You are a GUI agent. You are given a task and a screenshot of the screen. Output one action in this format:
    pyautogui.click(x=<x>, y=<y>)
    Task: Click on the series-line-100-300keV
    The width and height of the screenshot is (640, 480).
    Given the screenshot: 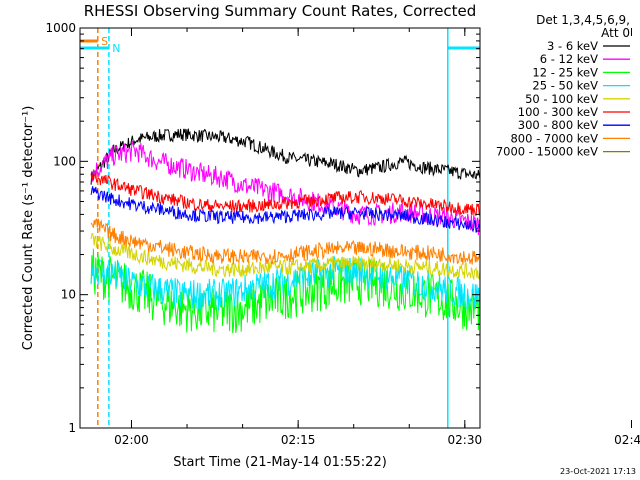 What is the action you would take?
    pyautogui.click(x=285, y=193)
    